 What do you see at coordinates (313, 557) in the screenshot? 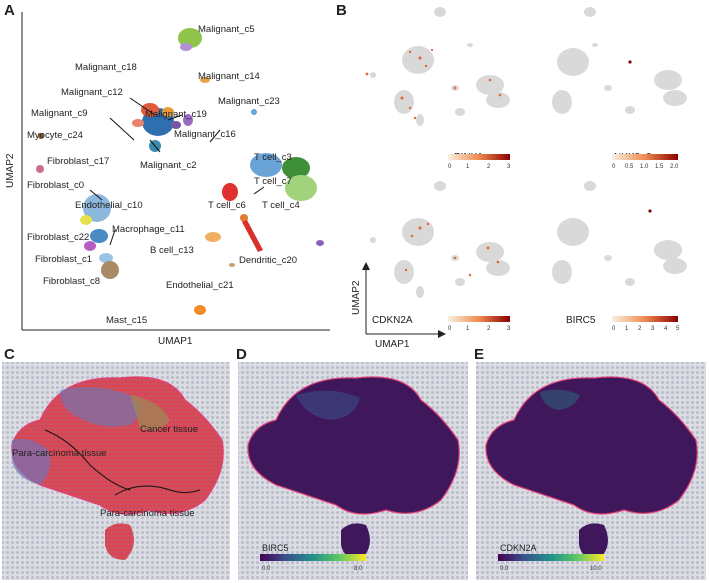
I see `colorbar-d` at bounding box center [313, 557].